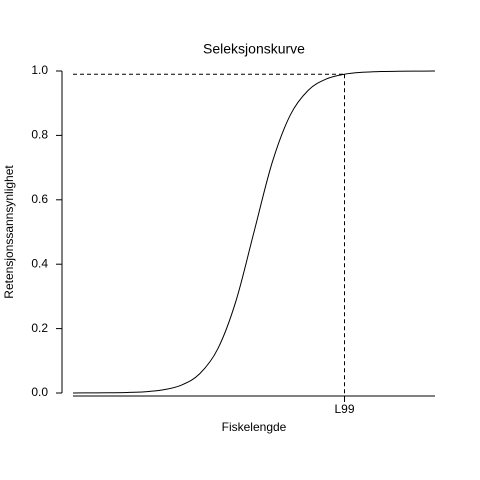  I want to click on y-tick-label: 0.0, so click(39, 392).